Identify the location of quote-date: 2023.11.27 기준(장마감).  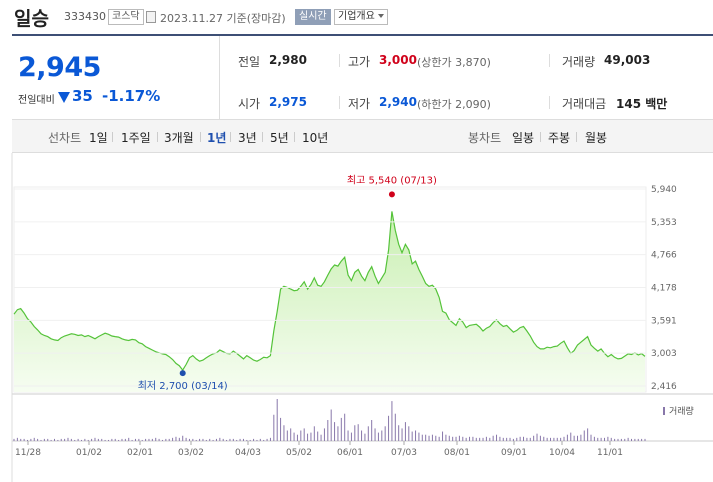
(223, 18).